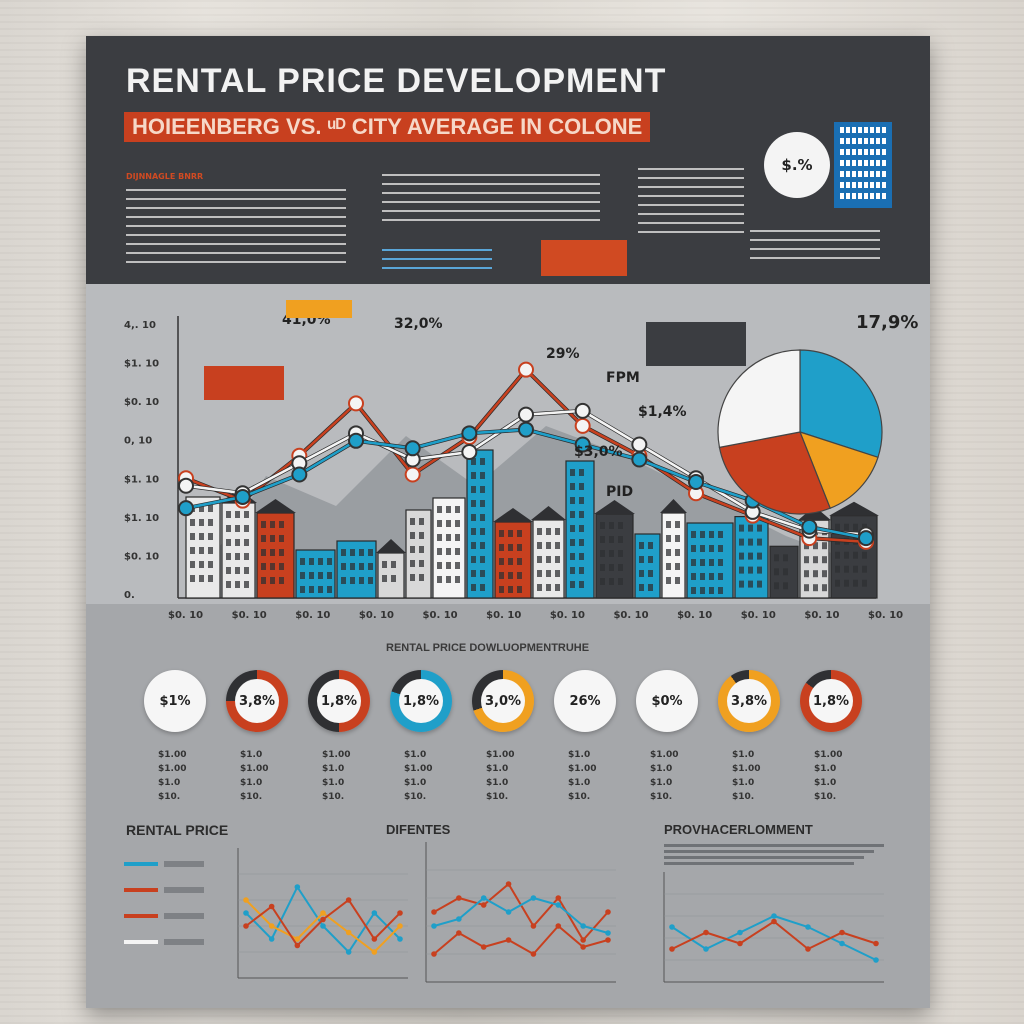 The image size is (1024, 1024). What do you see at coordinates (177, 830) in the screenshot?
I see `bottom-left-title: RENTAL PRICE` at bounding box center [177, 830].